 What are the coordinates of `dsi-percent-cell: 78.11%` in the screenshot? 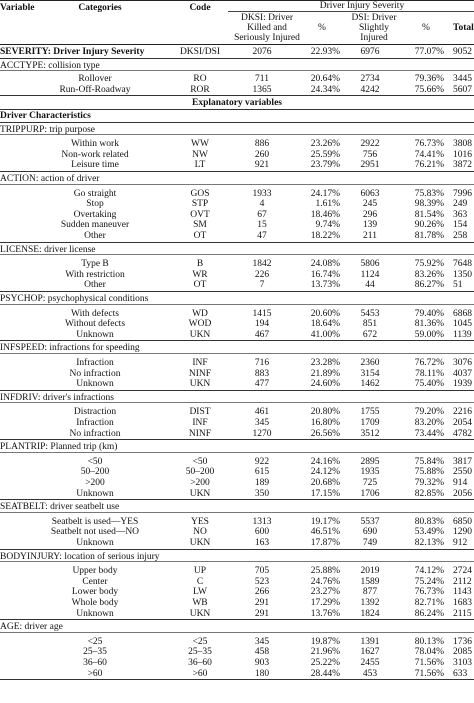 It's located at (429, 373).